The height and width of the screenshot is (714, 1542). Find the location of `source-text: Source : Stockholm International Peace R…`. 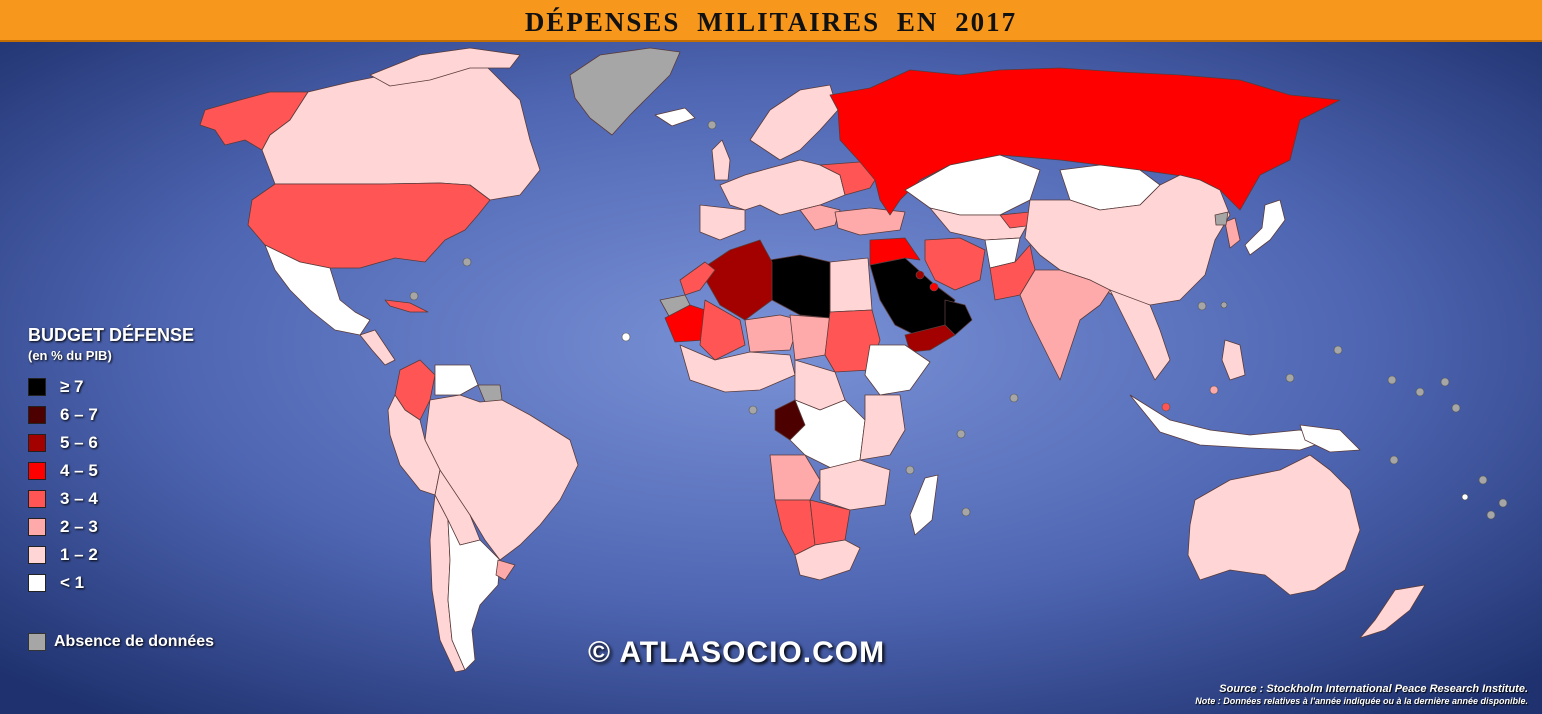

source-text: Source : Stockholm International Peace R… is located at coordinates (1373, 689).